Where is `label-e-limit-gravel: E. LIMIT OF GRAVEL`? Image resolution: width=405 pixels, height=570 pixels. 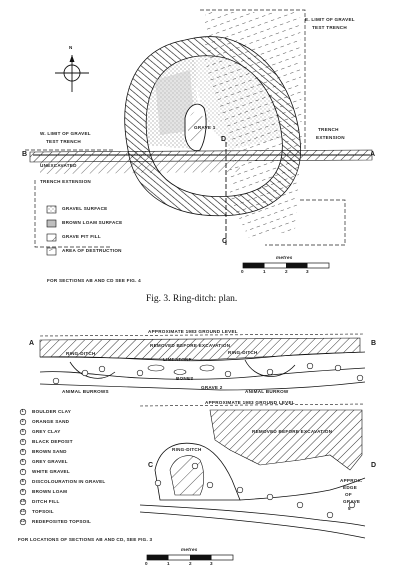 label-e-limit-gravel: E. LIMIT OF GRAVEL is located at coordinates (330, 19).